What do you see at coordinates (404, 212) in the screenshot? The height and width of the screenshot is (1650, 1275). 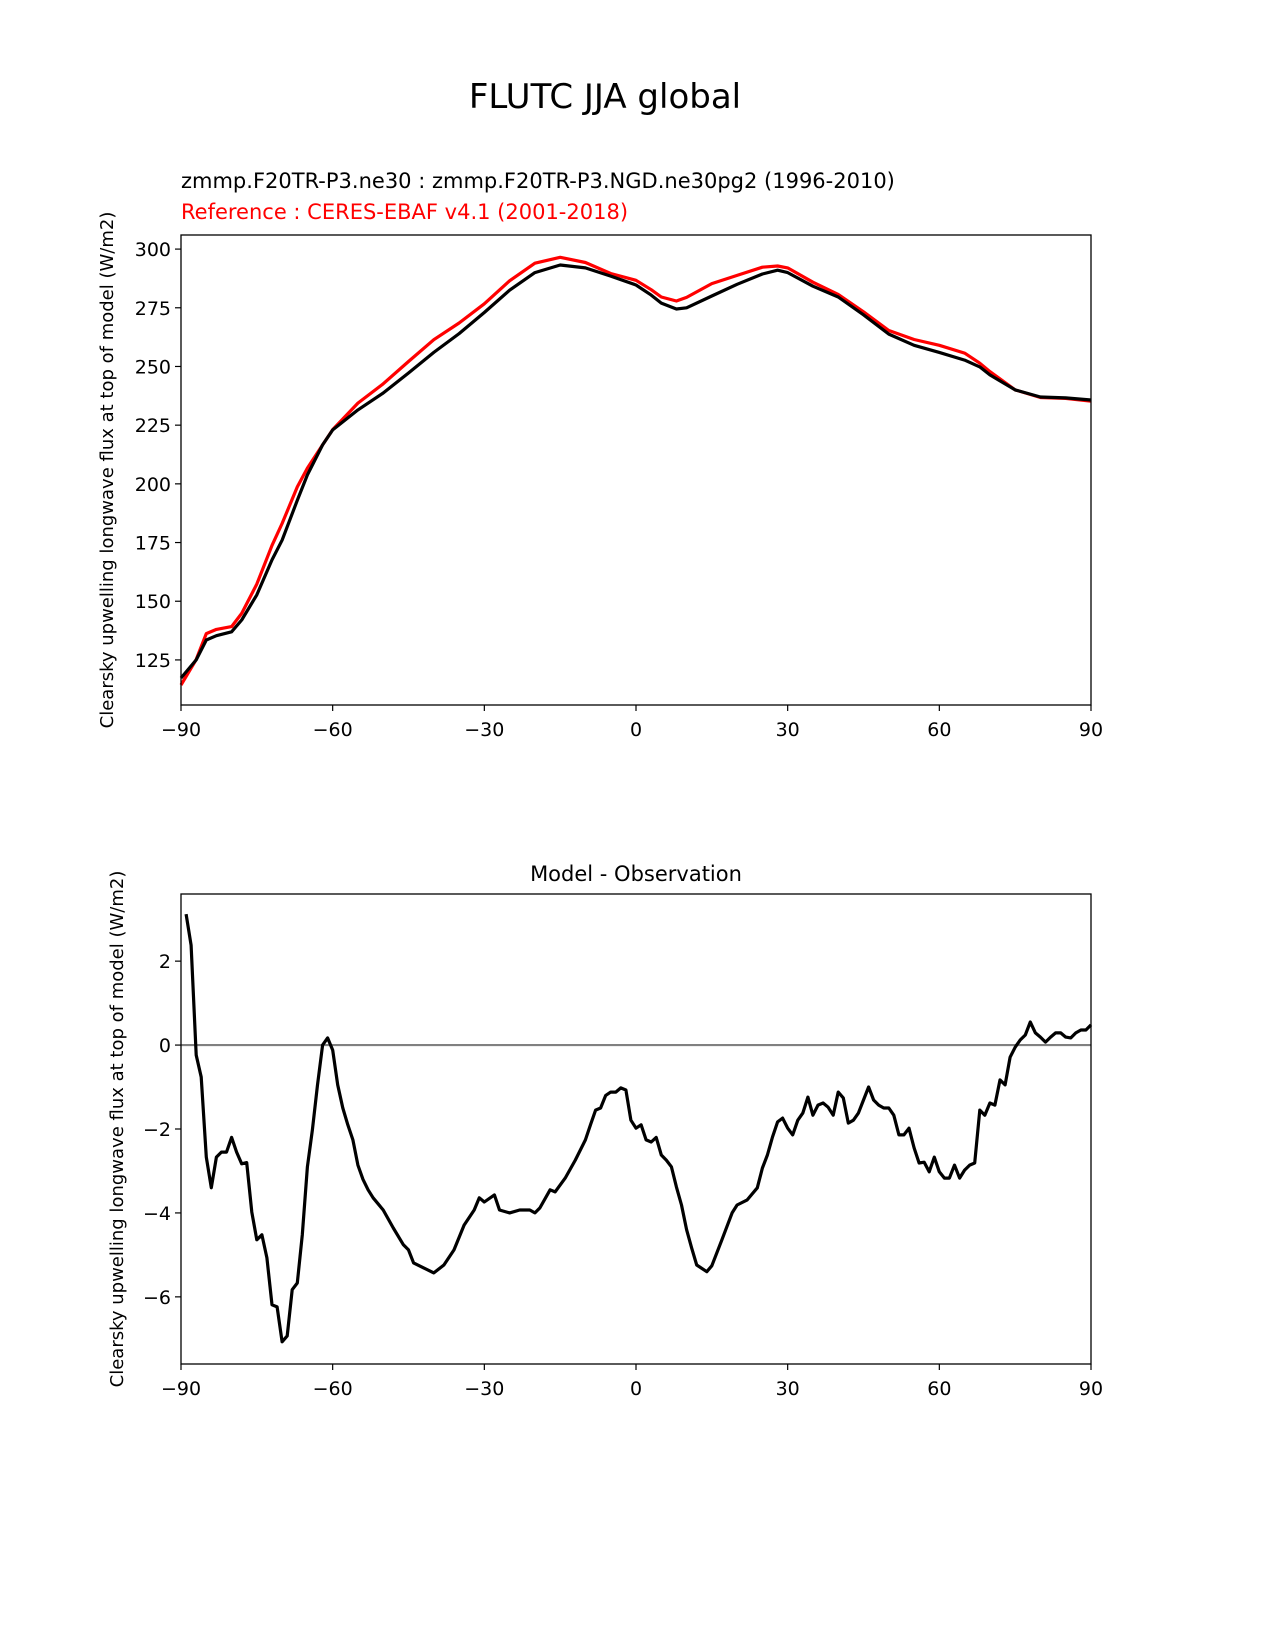 I see `top-panel-title-reference: Reference : CERES-EBAF v4.1 (2001-2018)` at bounding box center [404, 212].